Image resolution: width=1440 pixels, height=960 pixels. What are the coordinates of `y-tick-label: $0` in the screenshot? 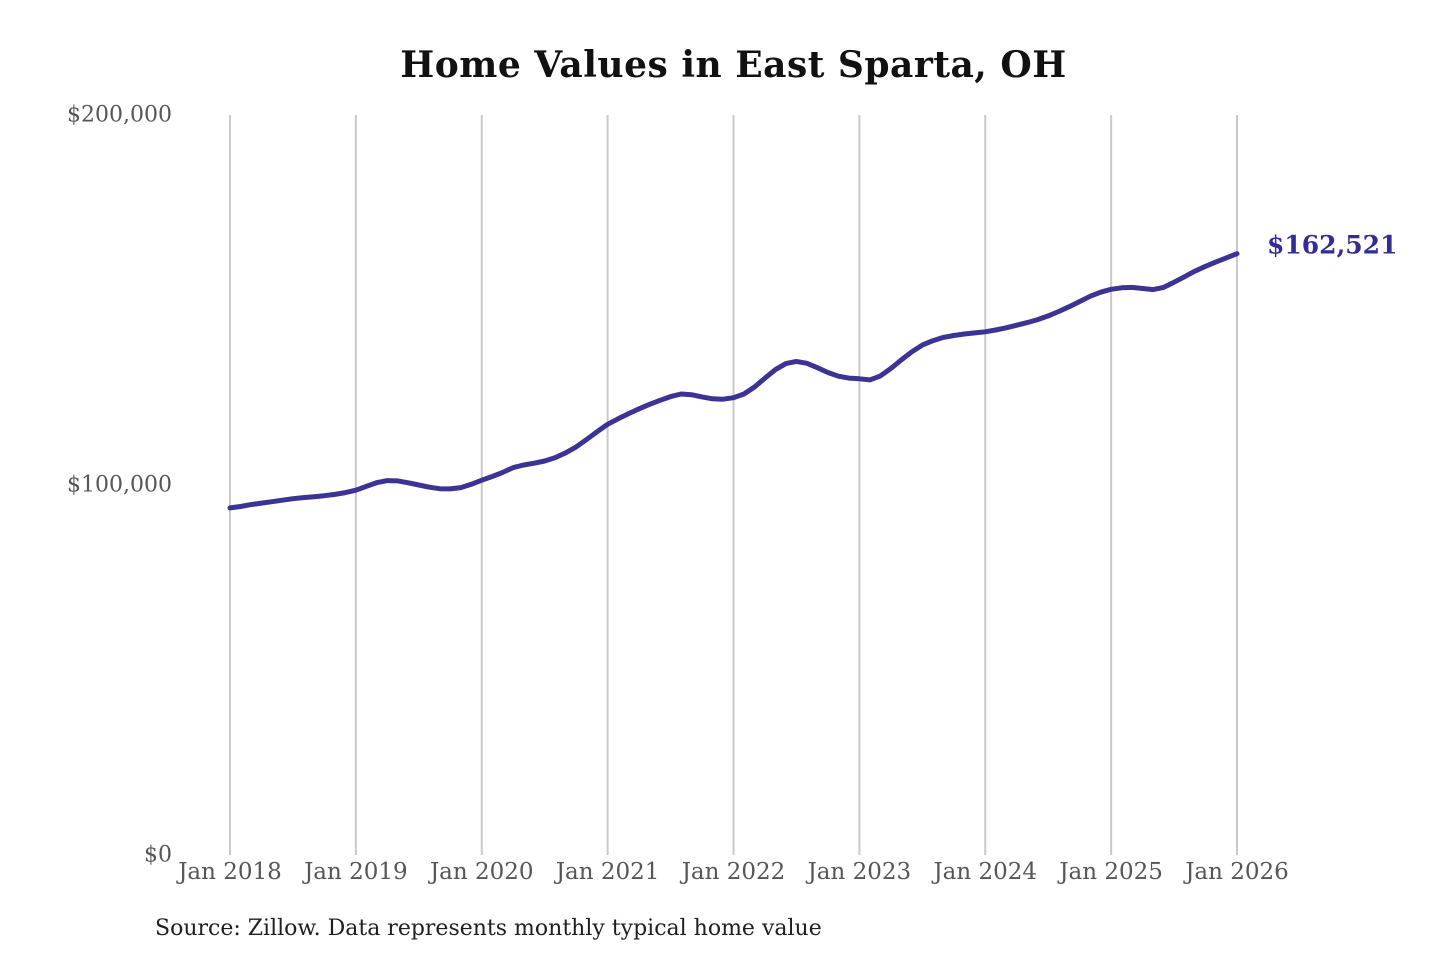 It's located at (158, 855).